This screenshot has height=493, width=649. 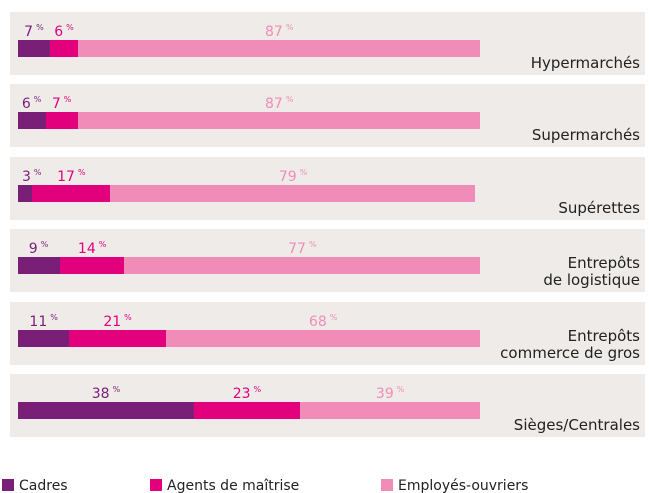 I want to click on value-label: 23%, so click(x=247, y=392).